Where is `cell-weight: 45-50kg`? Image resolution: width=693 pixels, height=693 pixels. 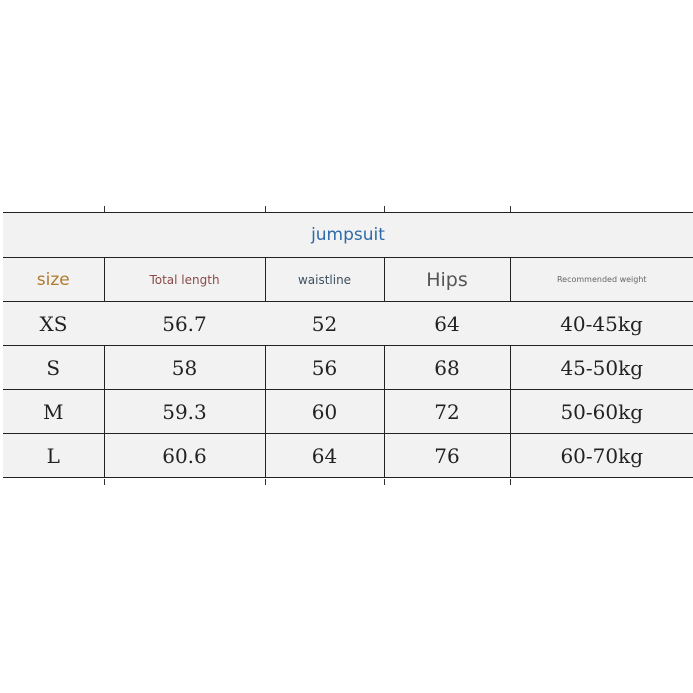 cell-weight: 45-50kg is located at coordinates (601, 367).